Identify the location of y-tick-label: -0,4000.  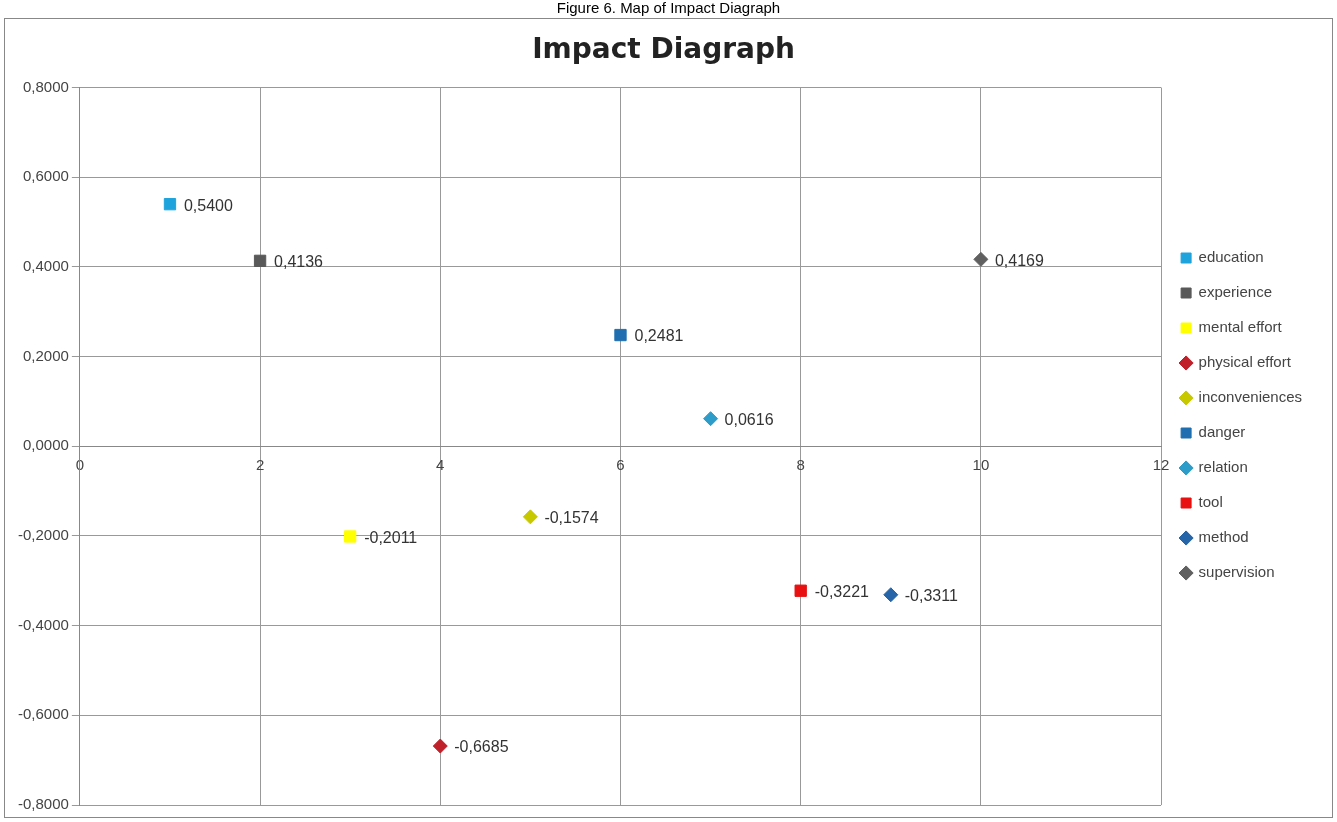
(43, 624).